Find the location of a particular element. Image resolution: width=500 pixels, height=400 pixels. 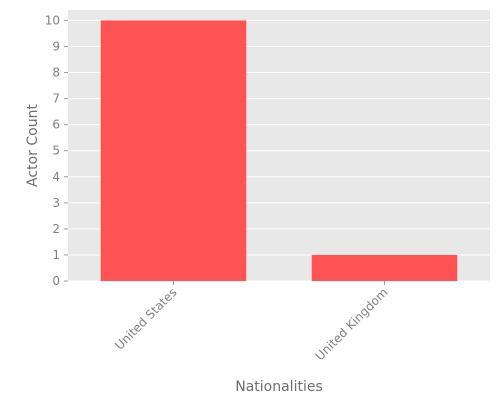

y-tick-label: 1 is located at coordinates (56, 255).